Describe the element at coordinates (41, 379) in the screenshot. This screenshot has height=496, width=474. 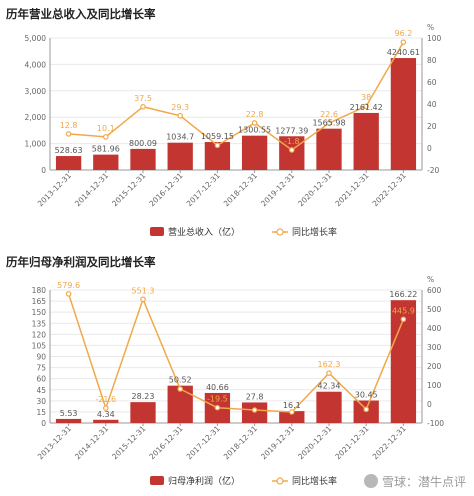
I see `y-left-tick-label: 60` at that location.